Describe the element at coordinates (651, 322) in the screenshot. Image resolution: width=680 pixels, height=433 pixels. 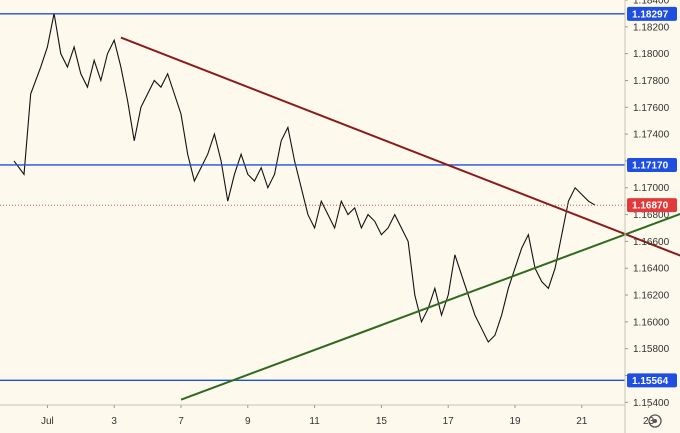
I see `y-tick-label-12: 1.16000` at that location.